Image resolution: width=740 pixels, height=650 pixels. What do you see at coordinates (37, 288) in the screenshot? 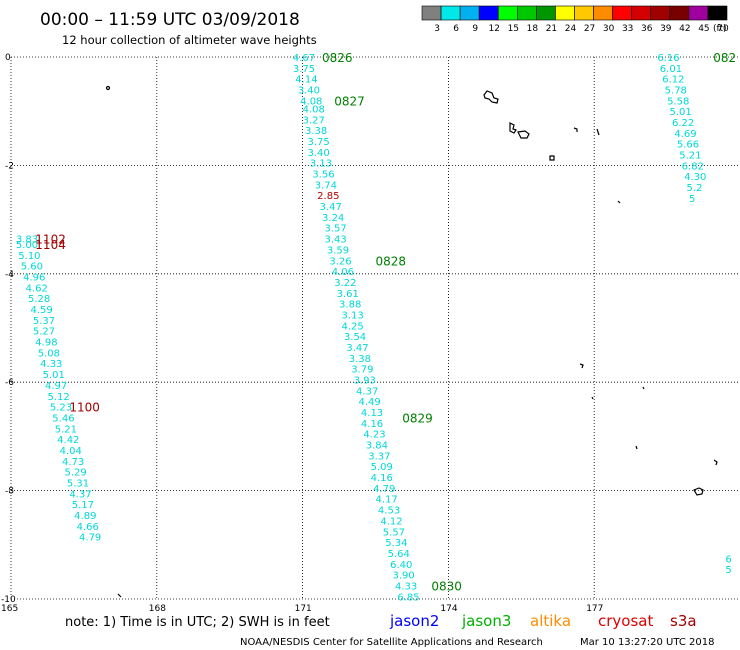
I see `swh-value: 4.62` at bounding box center [37, 288].